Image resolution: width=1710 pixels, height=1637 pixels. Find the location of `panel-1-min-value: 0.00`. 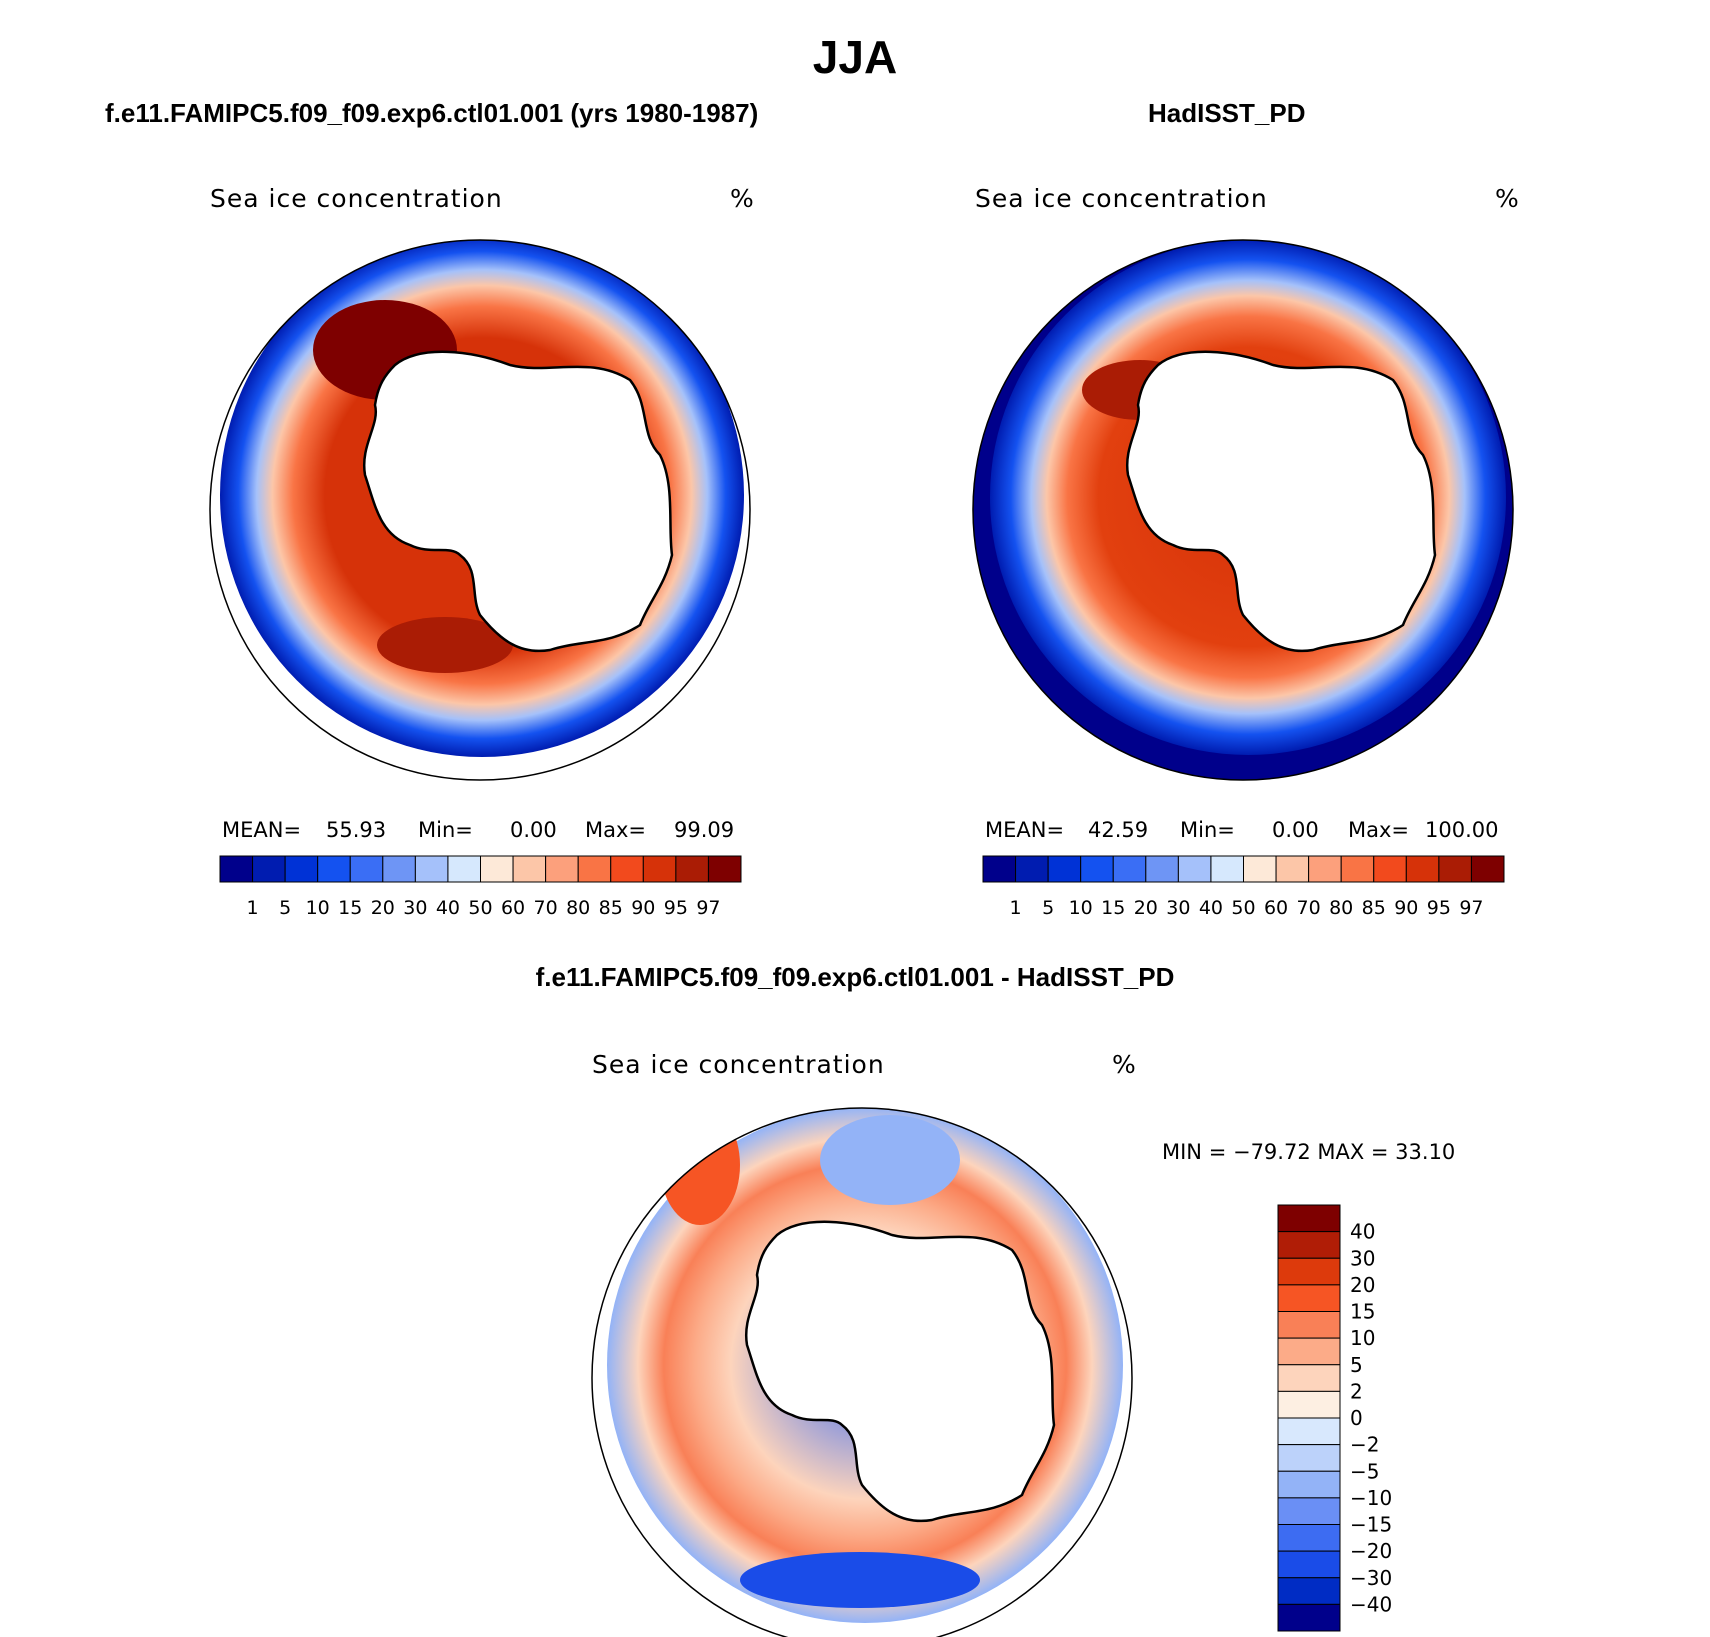

panel-1-min-value: 0.00 is located at coordinates (533, 830).